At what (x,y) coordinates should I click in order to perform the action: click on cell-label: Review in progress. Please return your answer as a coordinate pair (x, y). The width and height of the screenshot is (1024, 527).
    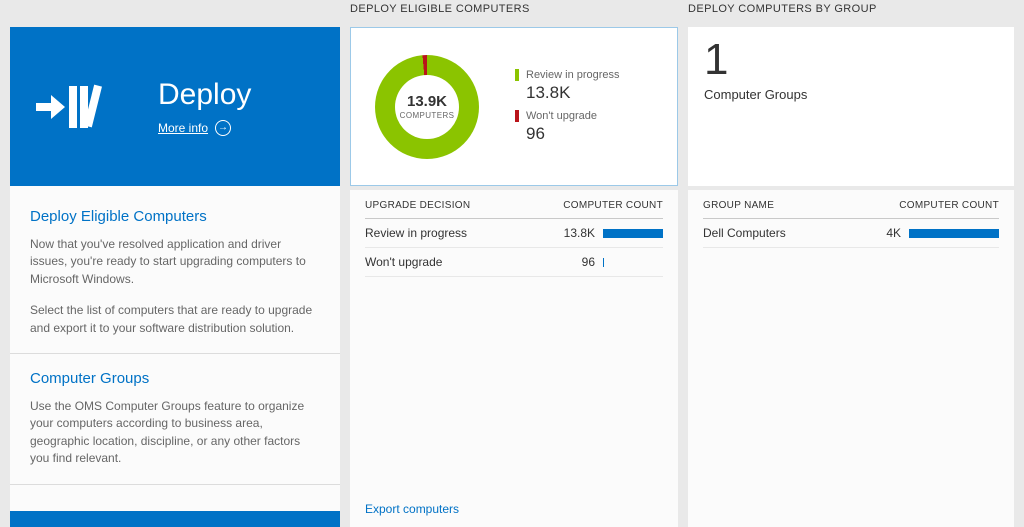
    Looking at the image, I should click on (416, 233).